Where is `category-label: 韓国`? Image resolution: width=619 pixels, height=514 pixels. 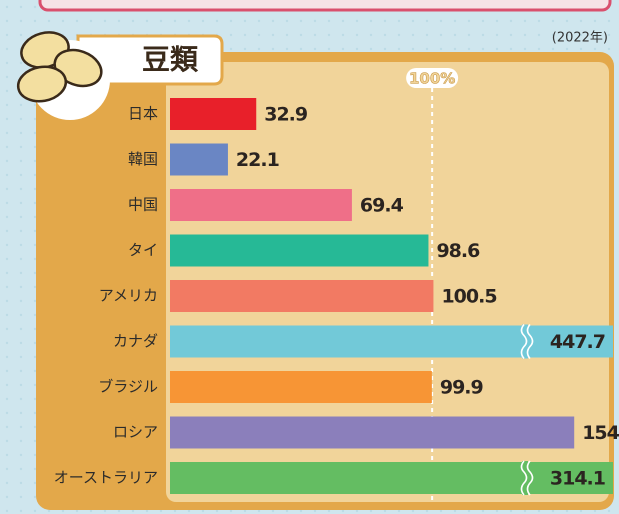 category-label: 韓国 is located at coordinates (143, 159).